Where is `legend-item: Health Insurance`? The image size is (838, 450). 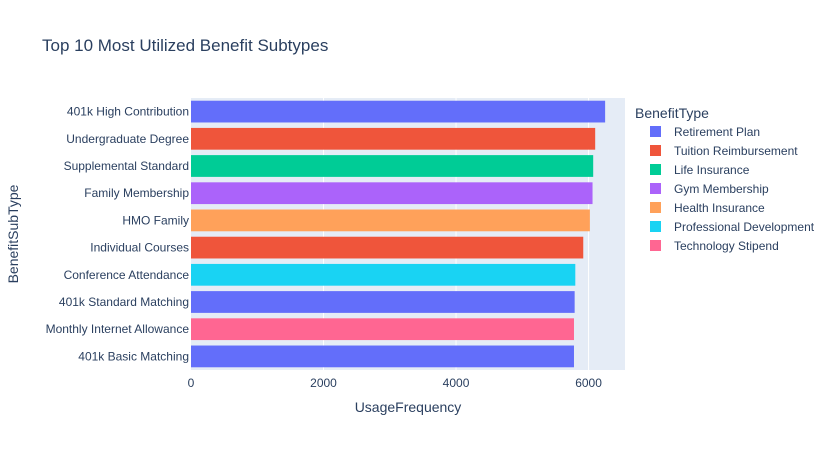 legend-item: Health Insurance is located at coordinates (707, 208).